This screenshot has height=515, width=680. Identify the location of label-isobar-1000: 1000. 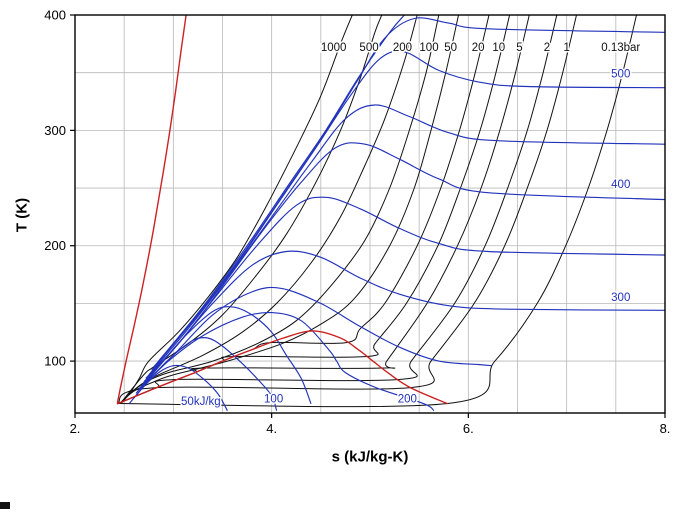
(334, 48).